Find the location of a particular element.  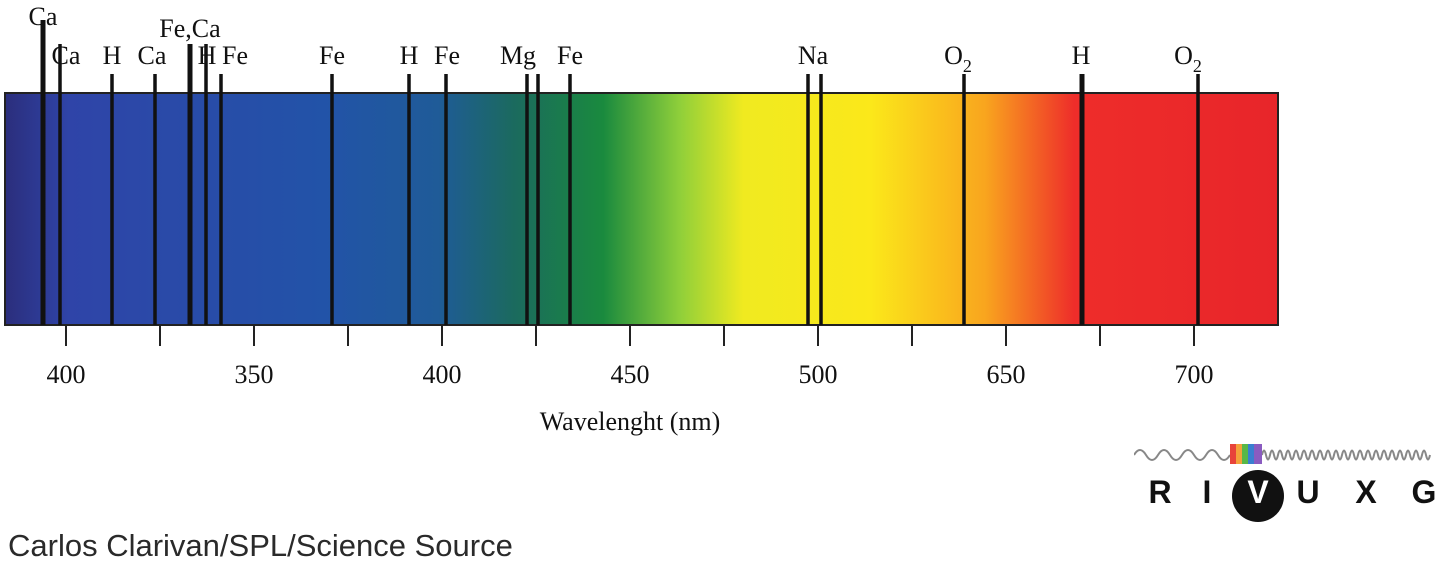

axis-tick-labels: 400 350 400 450 500 650 700 is located at coordinates (630, 374).